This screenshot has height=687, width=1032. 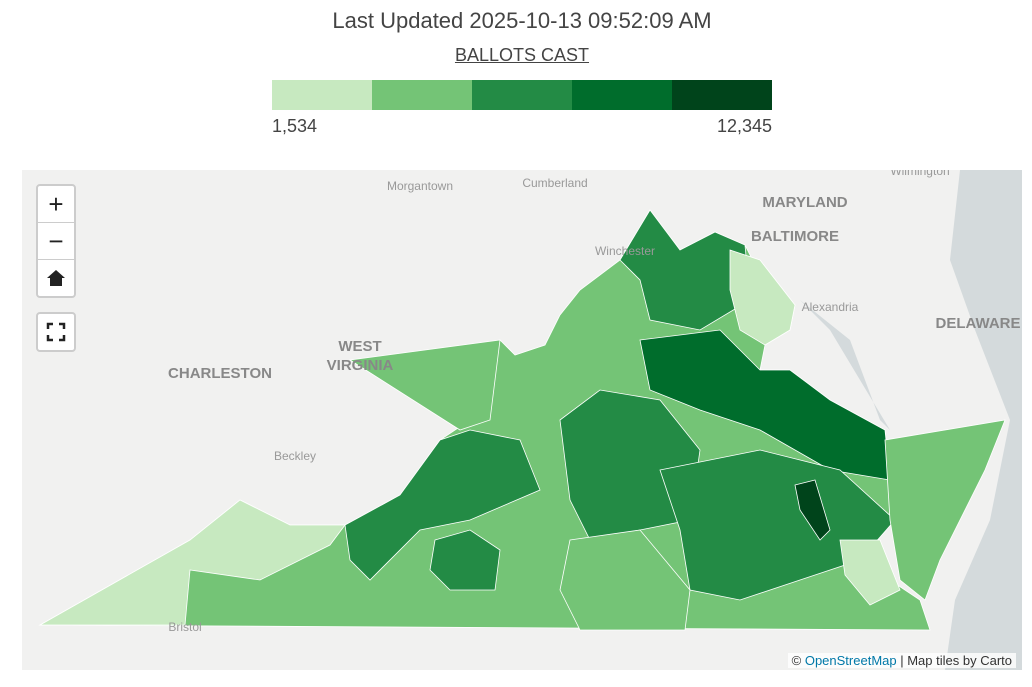 What do you see at coordinates (804, 202) in the screenshot?
I see `place-label: MARYLAND` at bounding box center [804, 202].